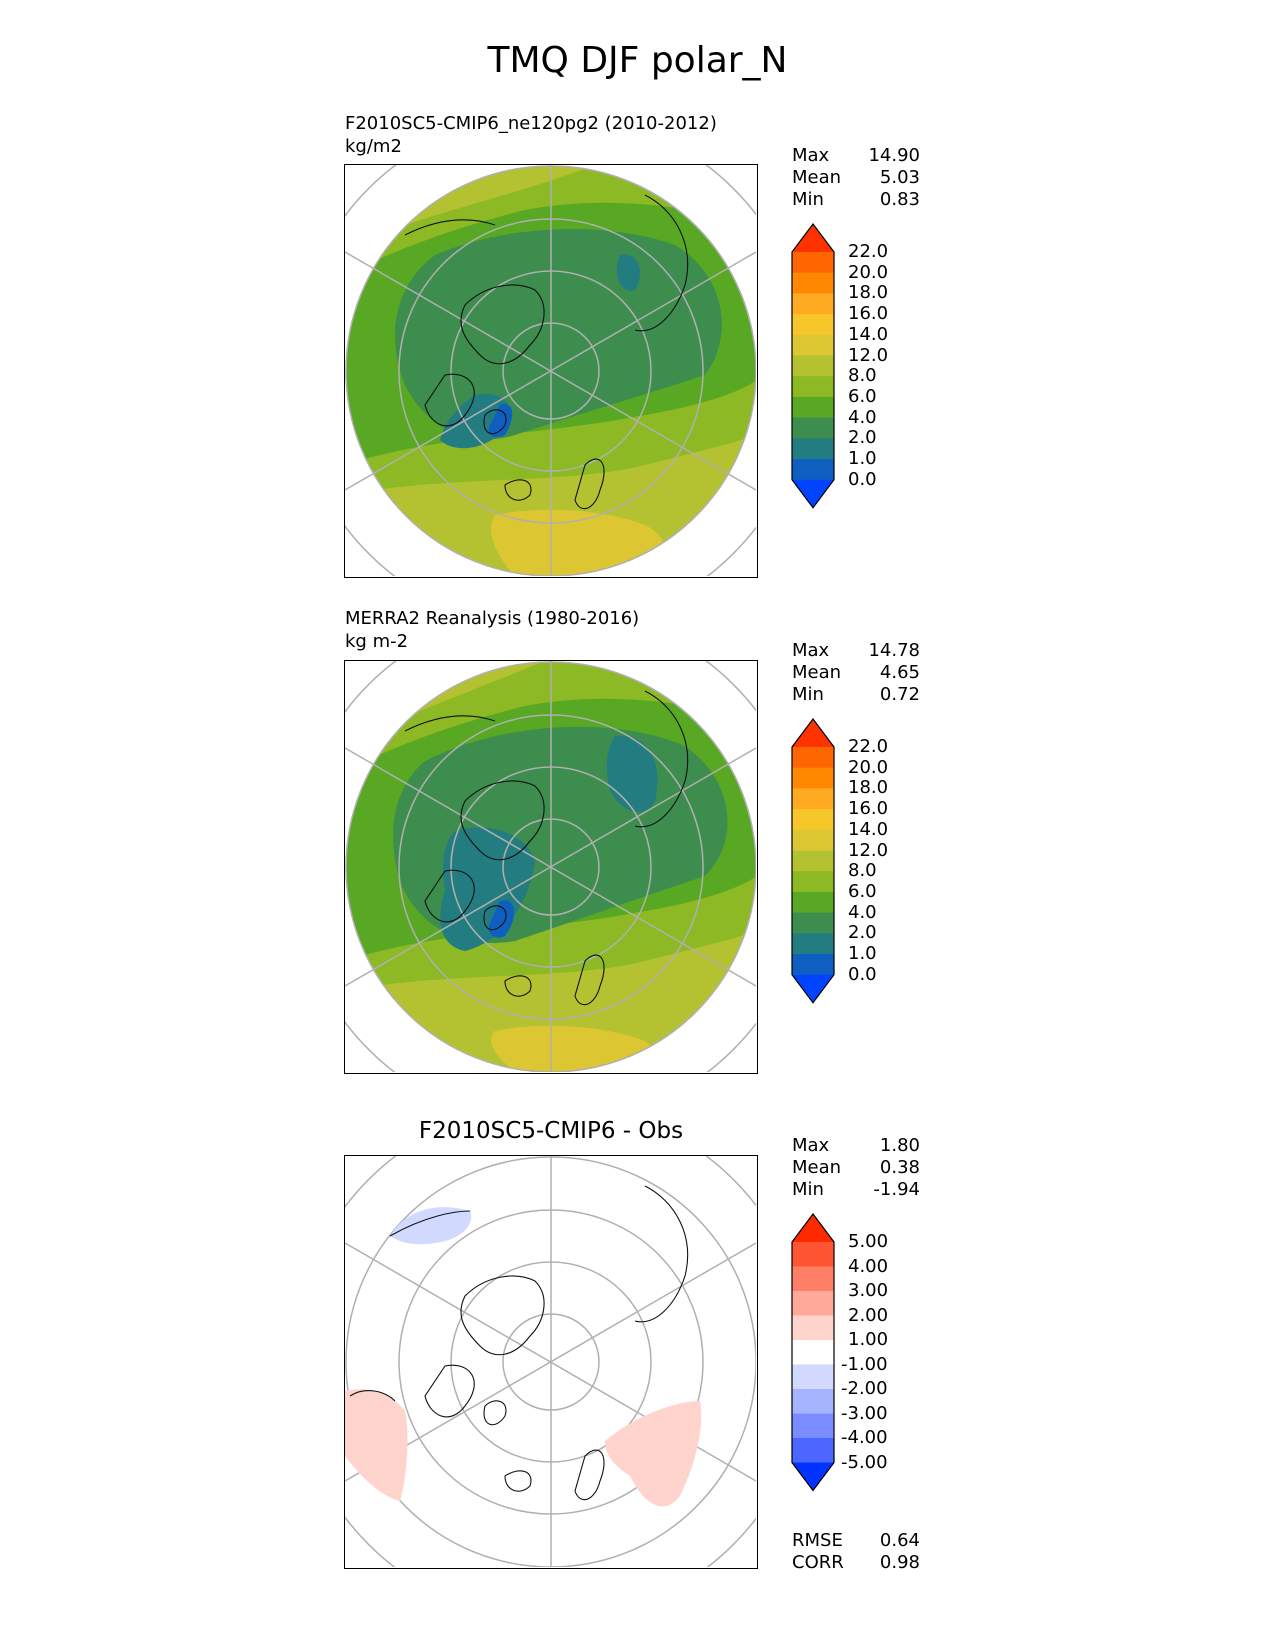 The height and width of the screenshot is (1650, 1275). What do you see at coordinates (856, 695) in the screenshot?
I see `stat-min: Min 0.72` at bounding box center [856, 695].